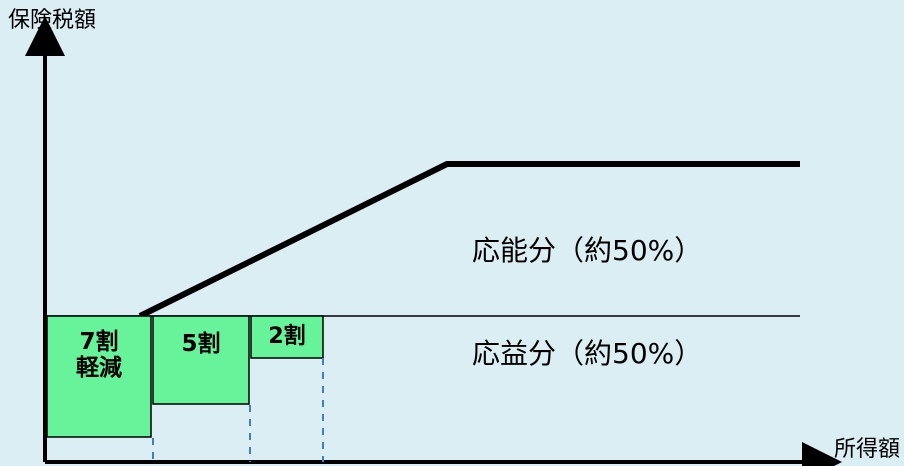 The width and height of the screenshot is (904, 466). Describe the element at coordinates (866, 449) in the screenshot. I see `x-axis-label: 所得額` at that location.